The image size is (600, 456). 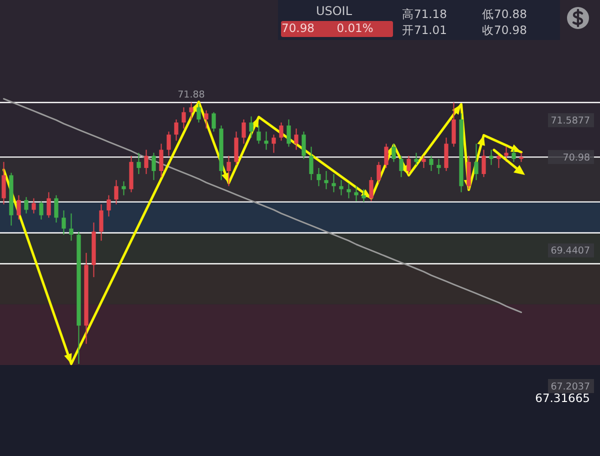 What do you see at coordinates (334, 11) in the screenshot?
I see `chart-title: USOIL` at bounding box center [334, 11].